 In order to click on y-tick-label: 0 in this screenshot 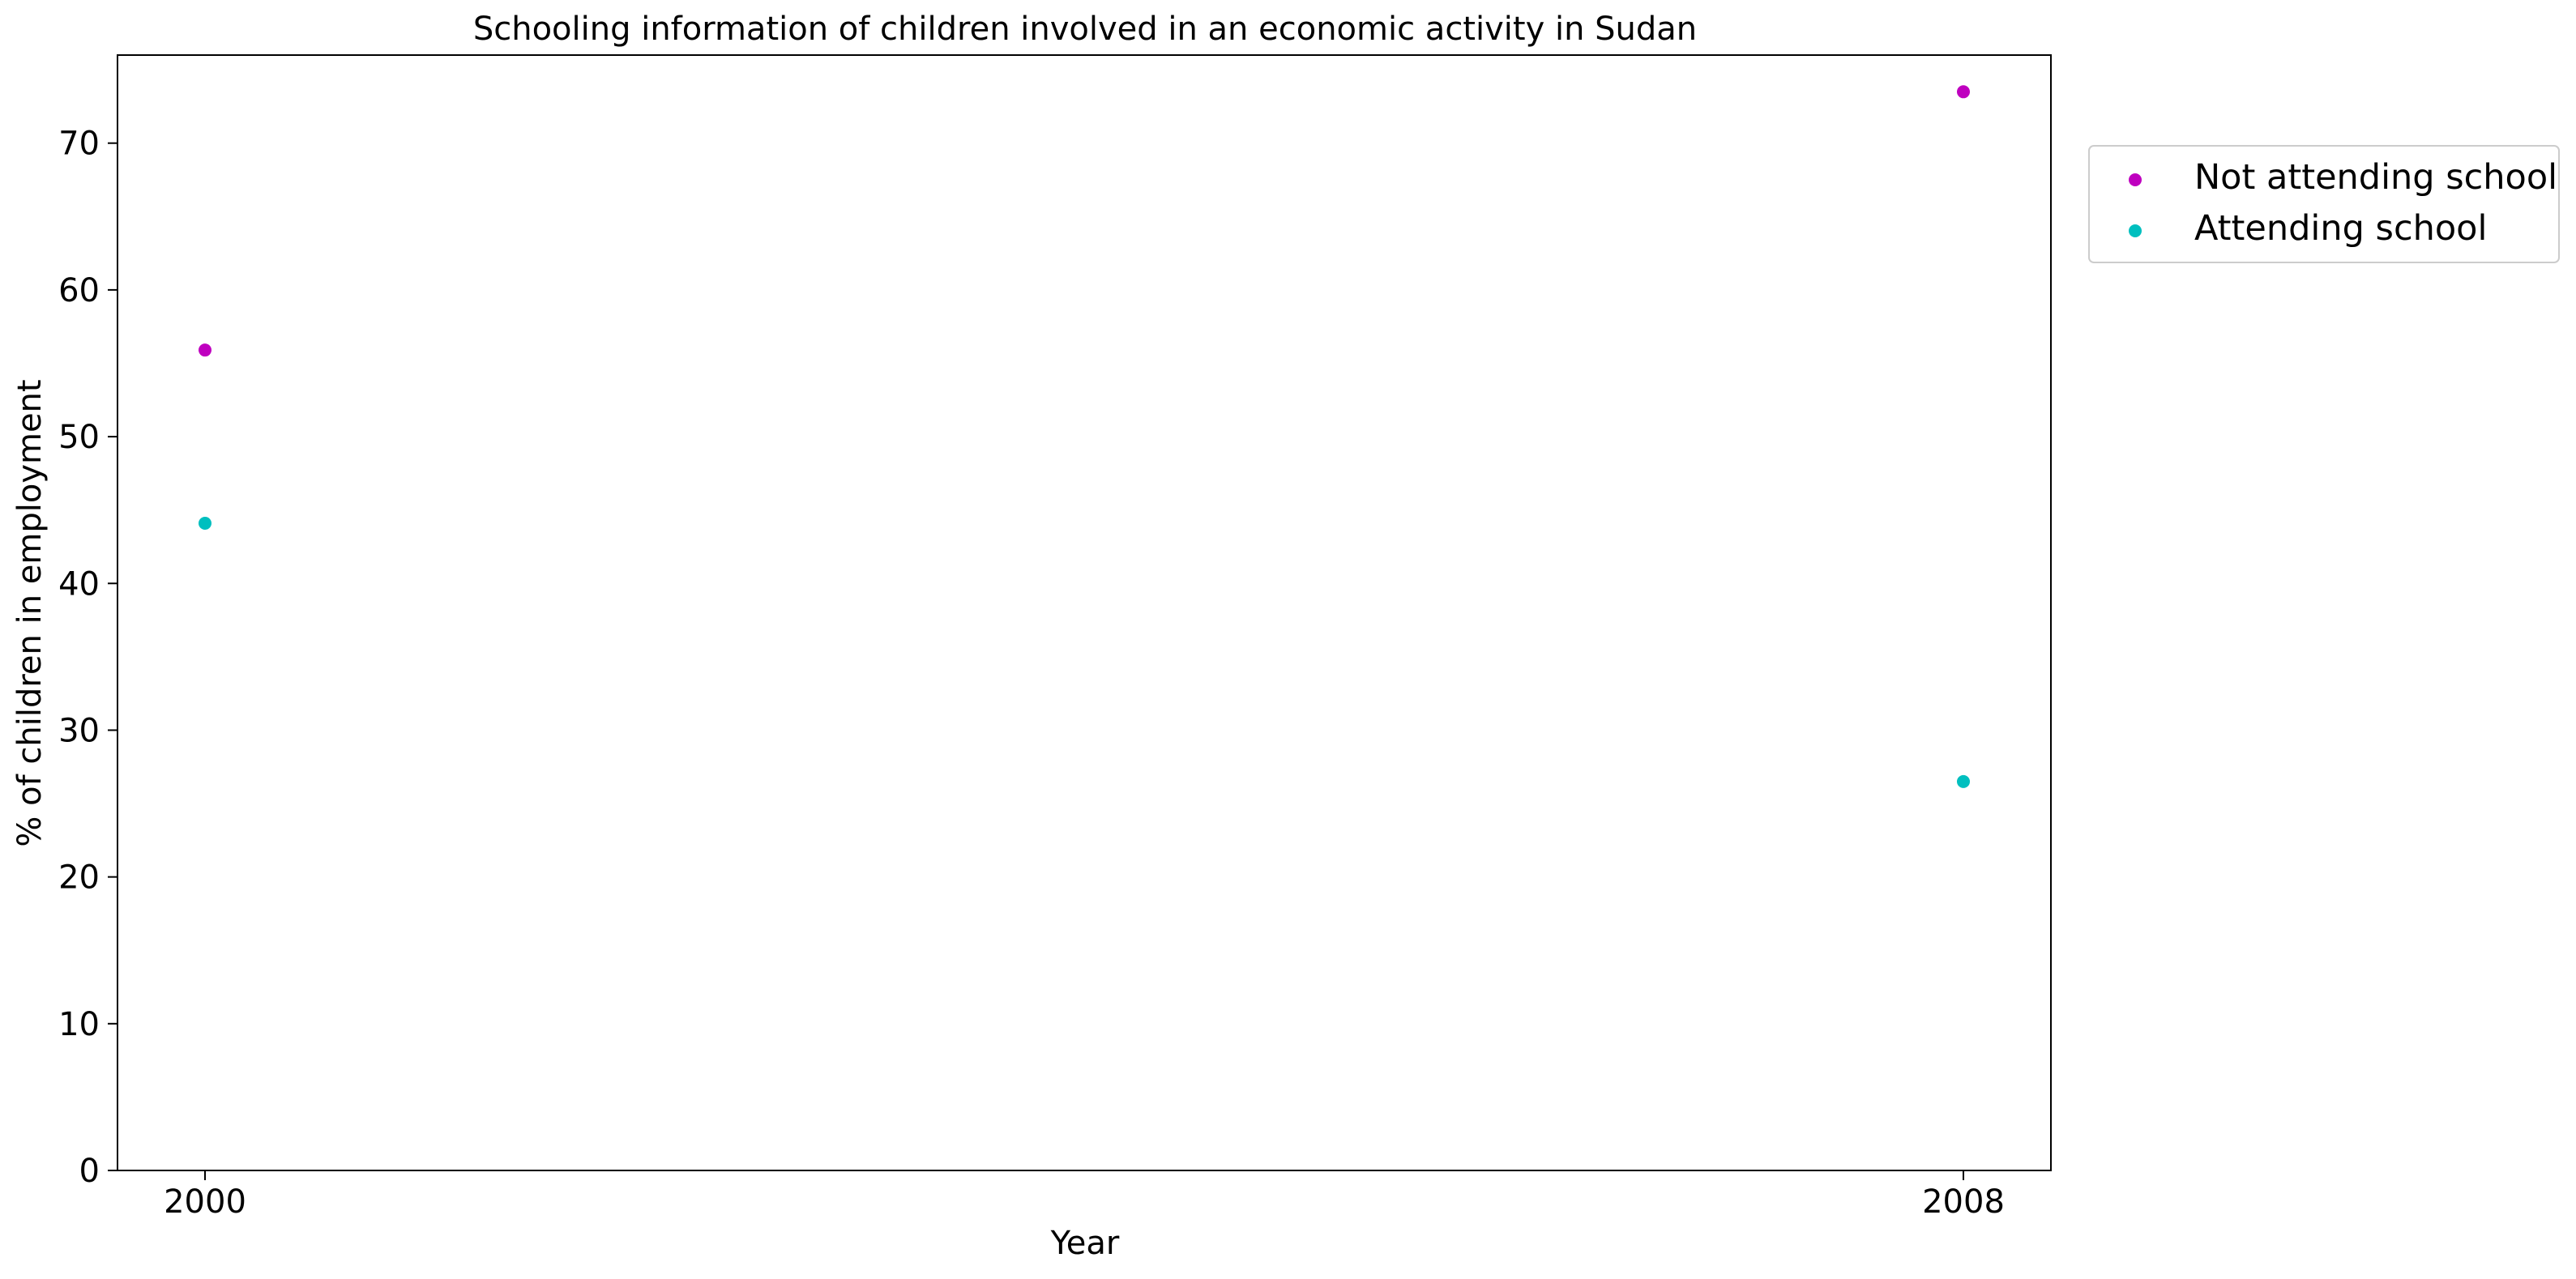, I will do `click(89, 1171)`.